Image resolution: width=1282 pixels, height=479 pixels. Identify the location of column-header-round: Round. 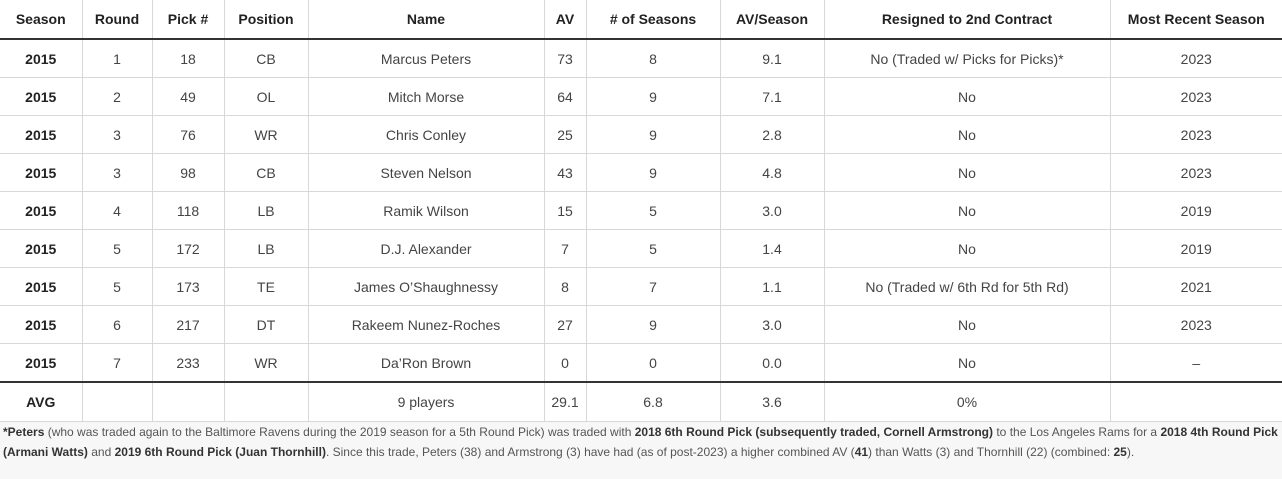
(117, 20).